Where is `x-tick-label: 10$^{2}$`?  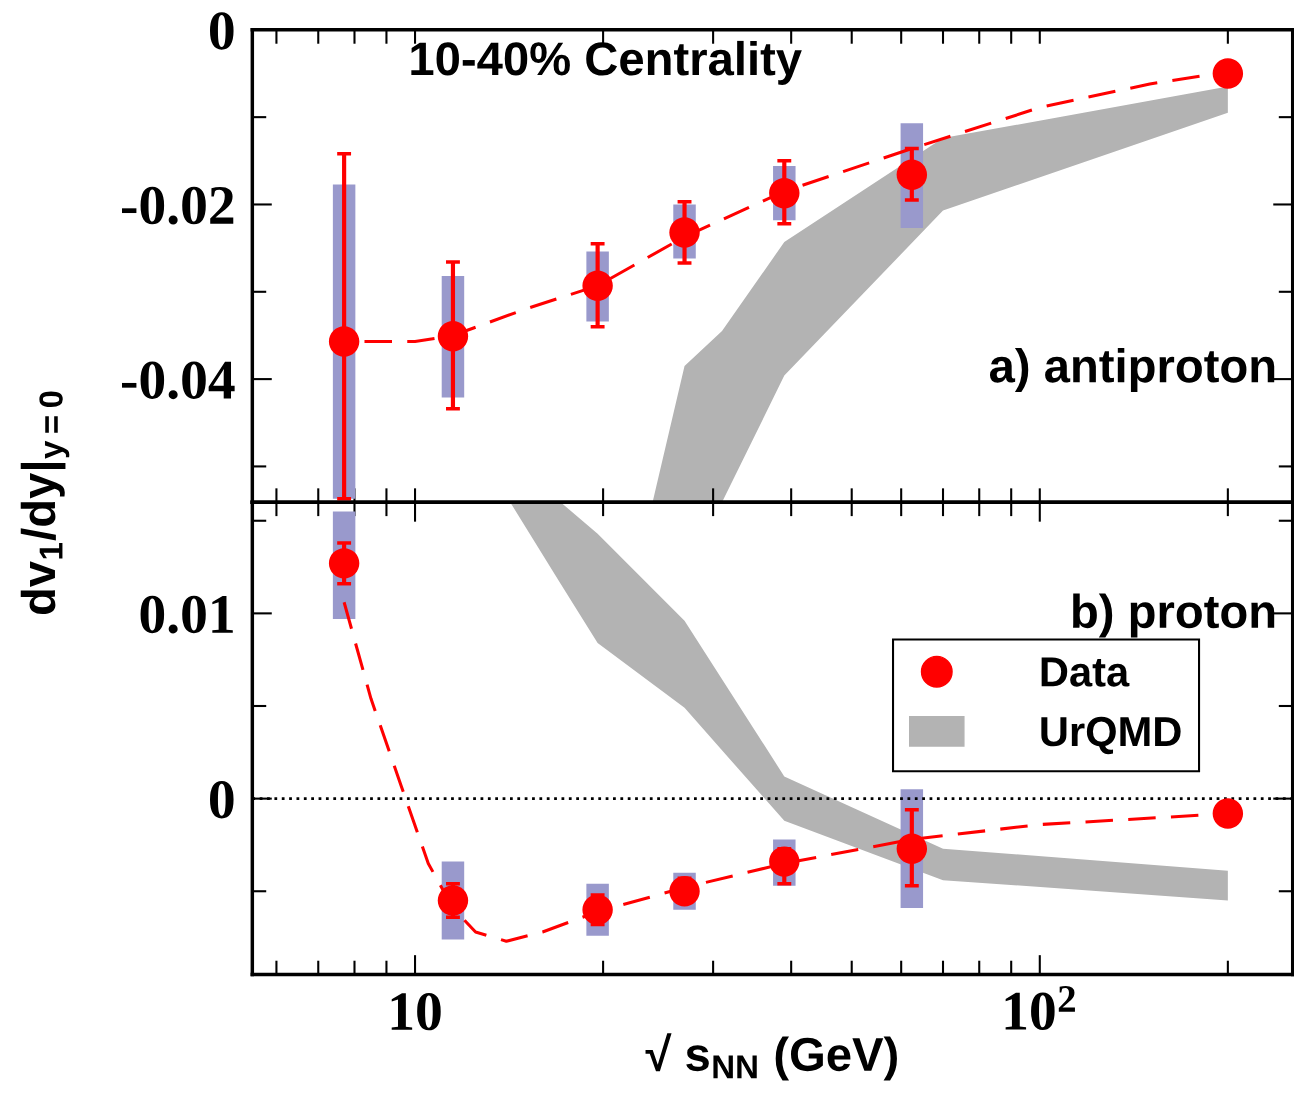 x-tick-label: 10$^{2}$ is located at coordinates (1040, 1008).